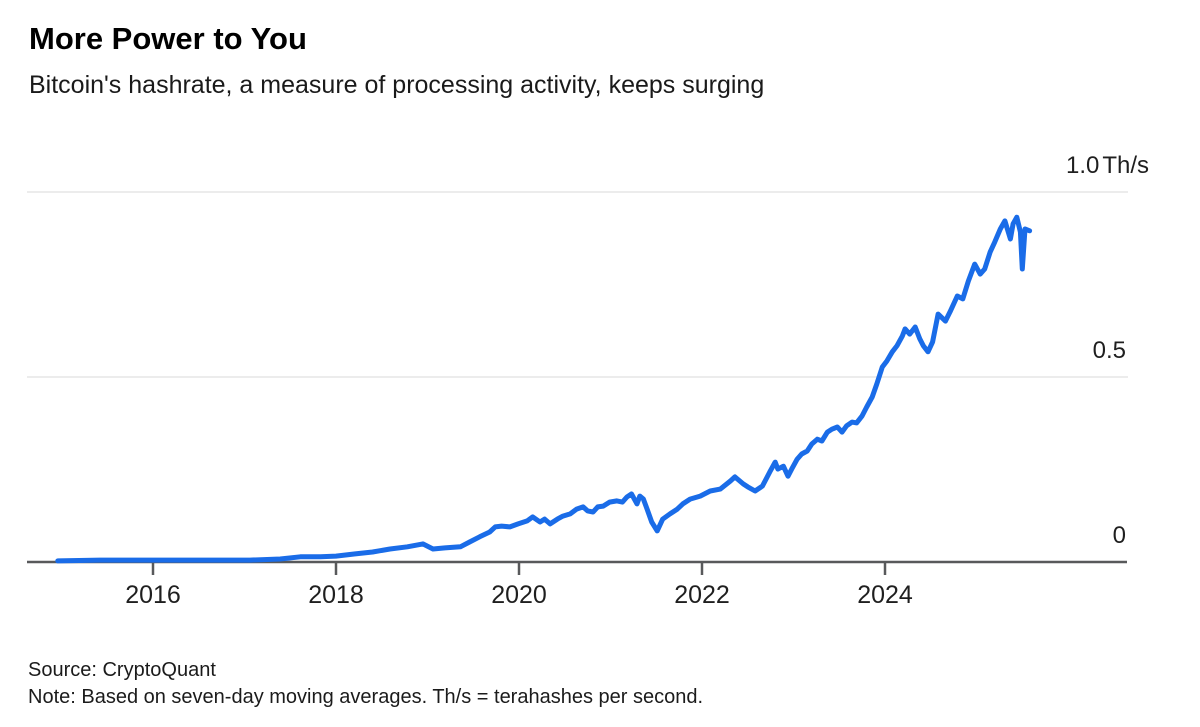 Image resolution: width=1200 pixels, height=727 pixels. What do you see at coordinates (702, 595) in the screenshot?
I see `x-axis-label: 2022` at bounding box center [702, 595].